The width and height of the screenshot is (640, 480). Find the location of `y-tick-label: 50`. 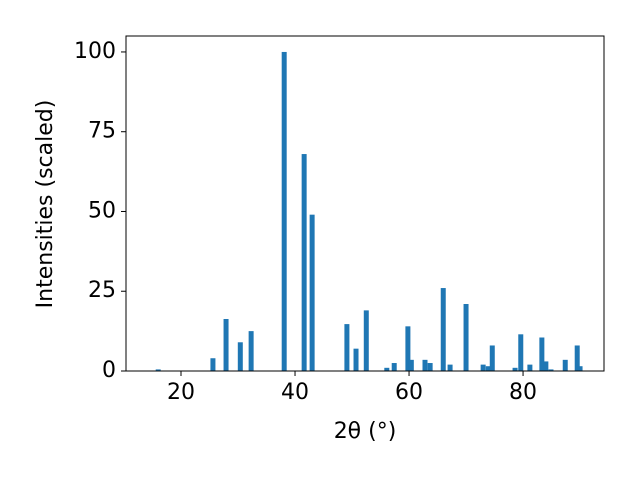

y-tick-label: 50 is located at coordinates (102, 210).